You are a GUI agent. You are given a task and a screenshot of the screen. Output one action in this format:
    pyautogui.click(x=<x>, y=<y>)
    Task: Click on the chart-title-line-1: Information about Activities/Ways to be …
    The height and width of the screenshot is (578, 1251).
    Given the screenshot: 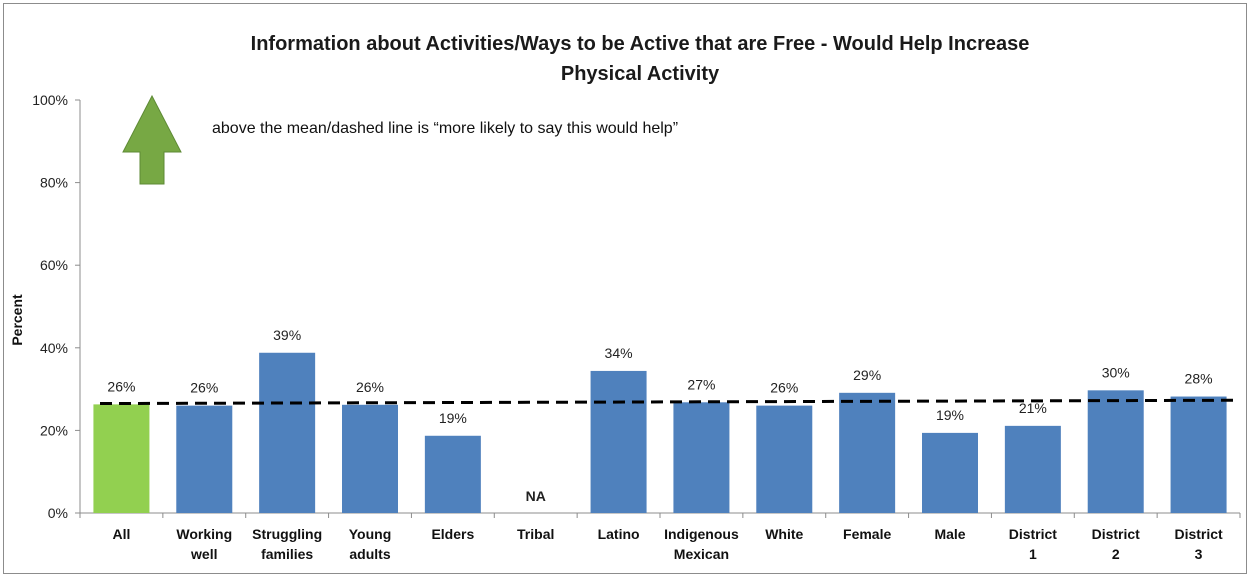 What is the action you would take?
    pyautogui.click(x=640, y=44)
    